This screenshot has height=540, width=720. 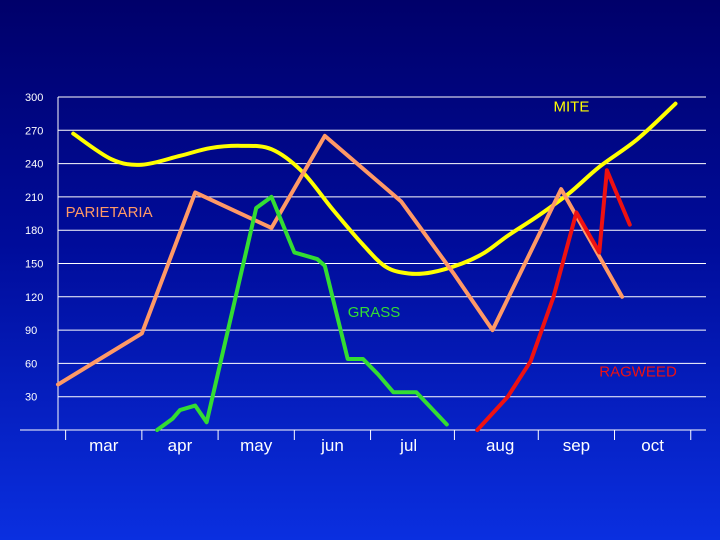 What do you see at coordinates (638, 372) in the screenshot?
I see `series-label-ragweed: RAGWEED` at bounding box center [638, 372].